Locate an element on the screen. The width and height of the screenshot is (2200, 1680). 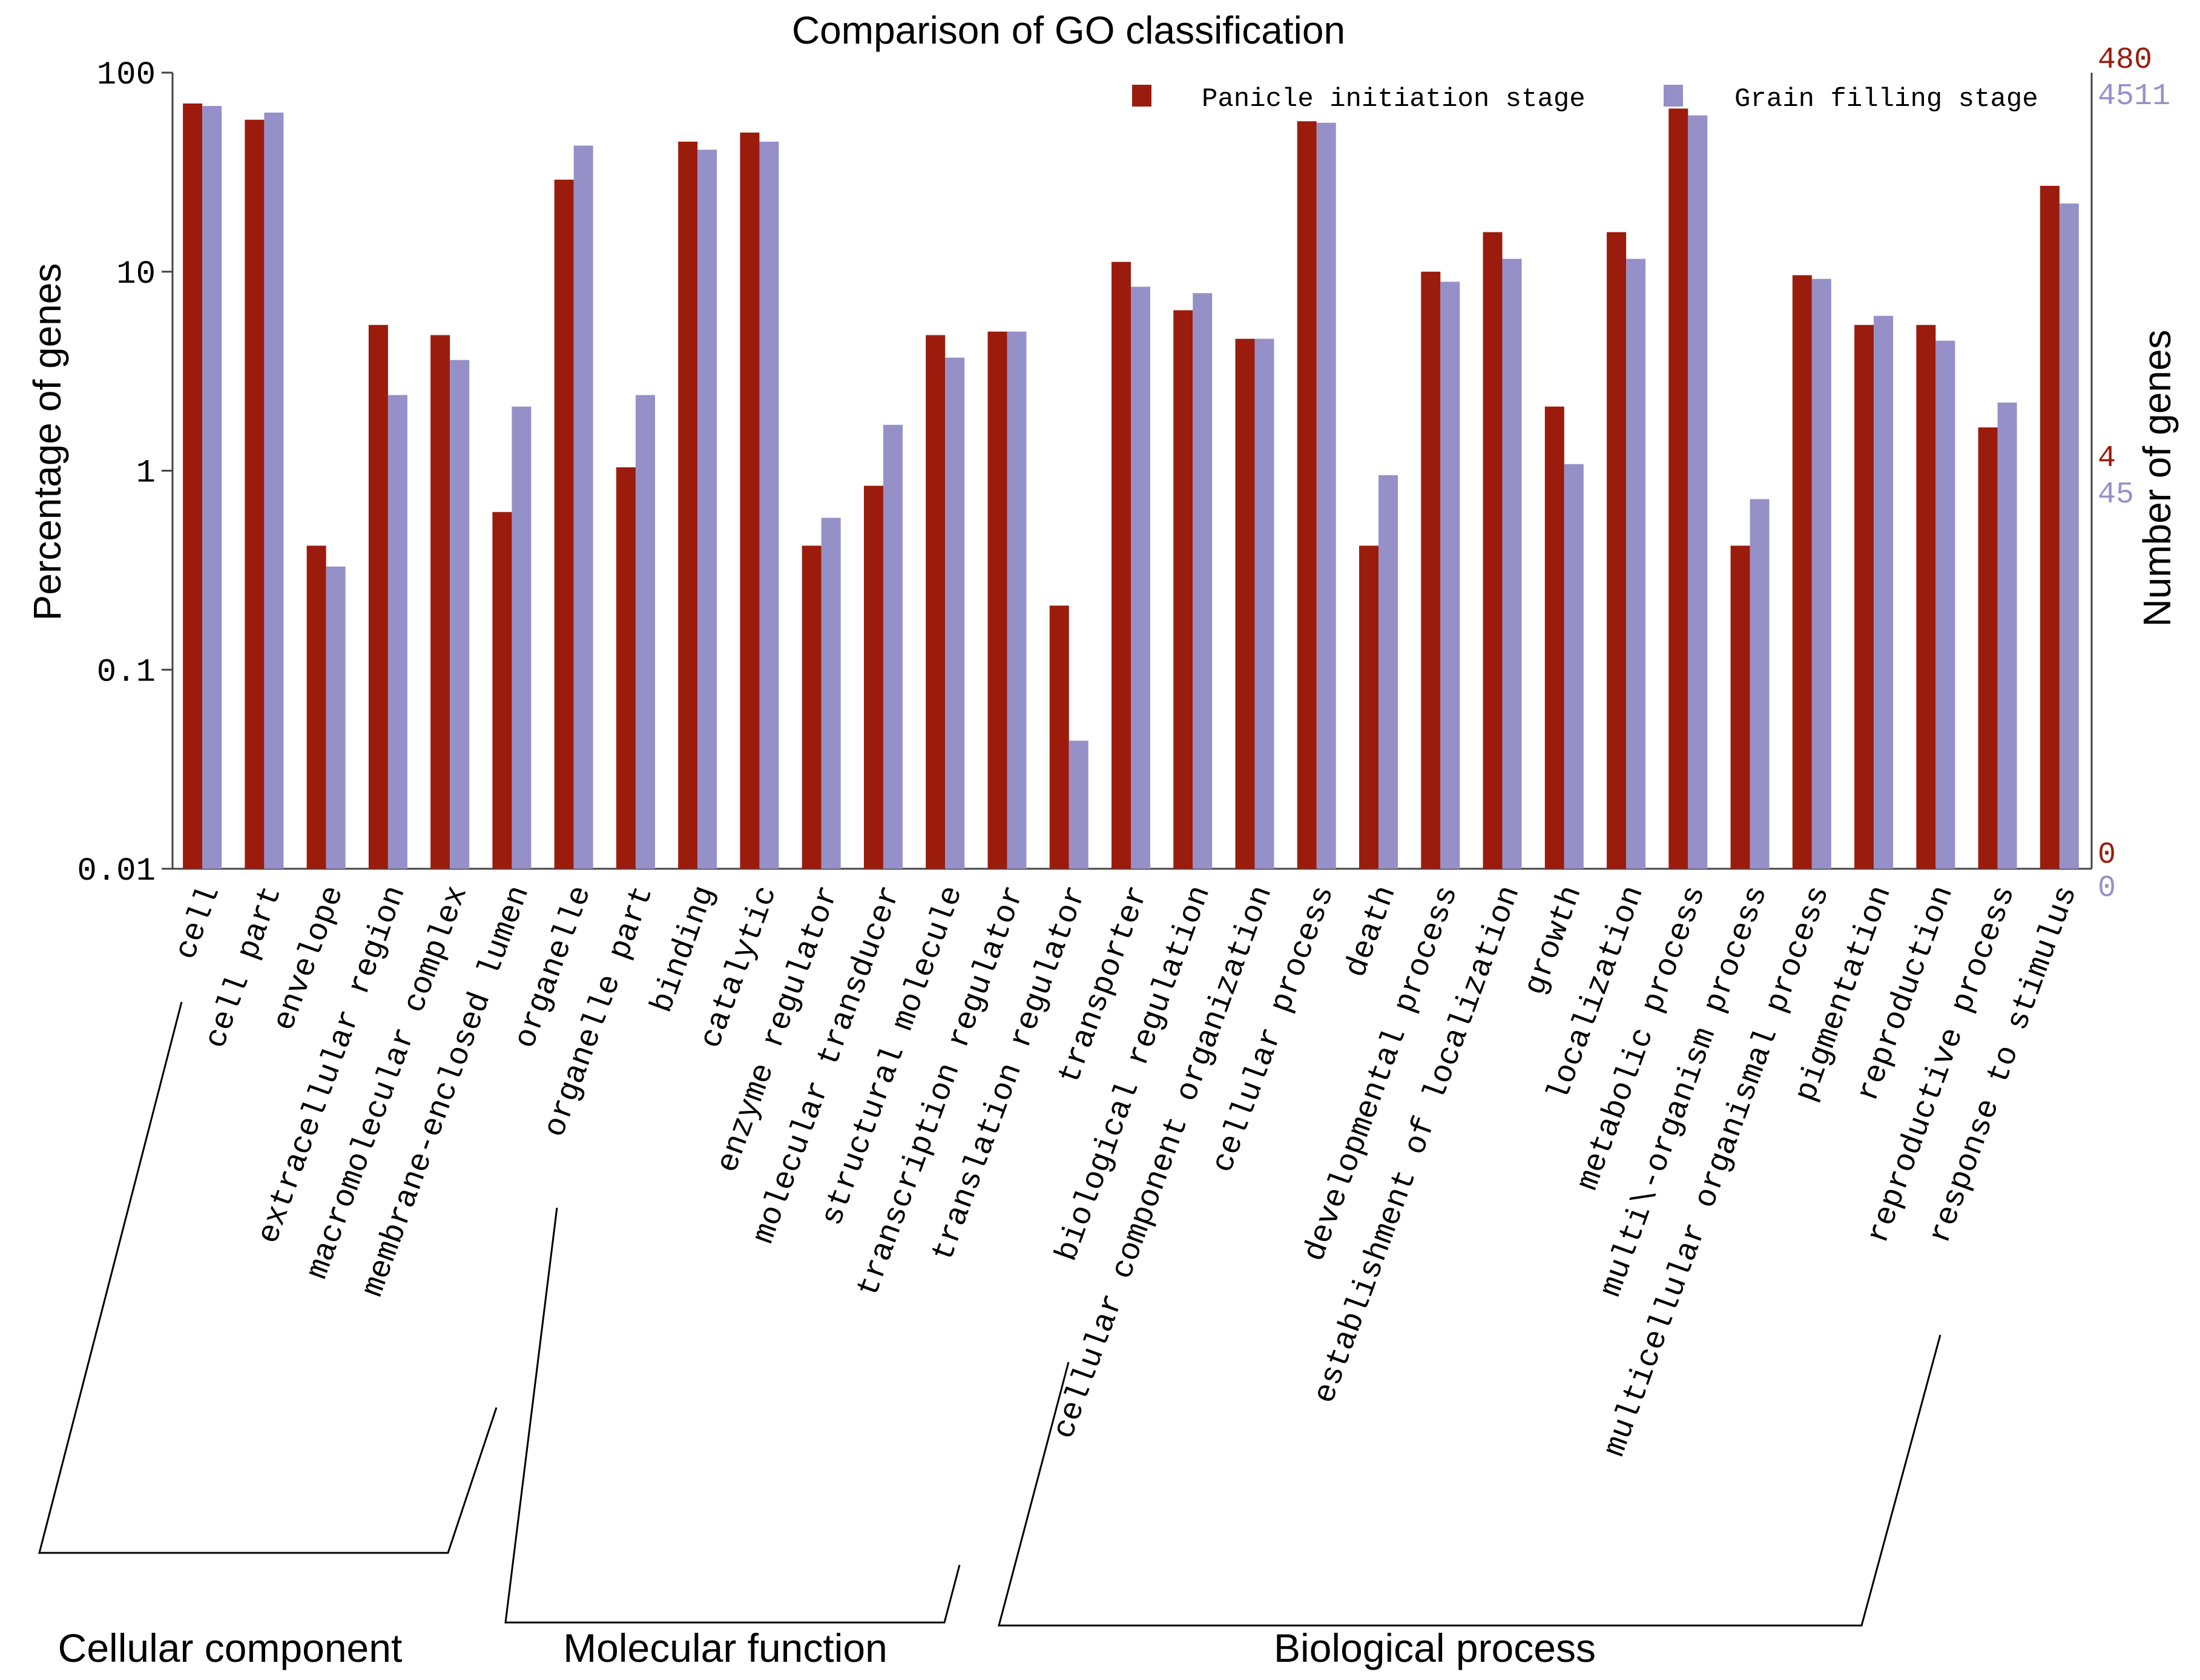
group-label: Biological process is located at coordinates (1435, 1648).